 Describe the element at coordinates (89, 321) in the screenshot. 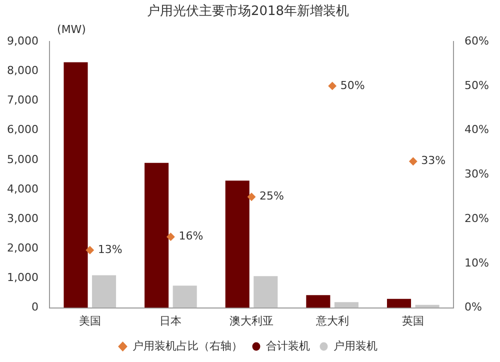

I see `x-tick-label: 美国` at that location.